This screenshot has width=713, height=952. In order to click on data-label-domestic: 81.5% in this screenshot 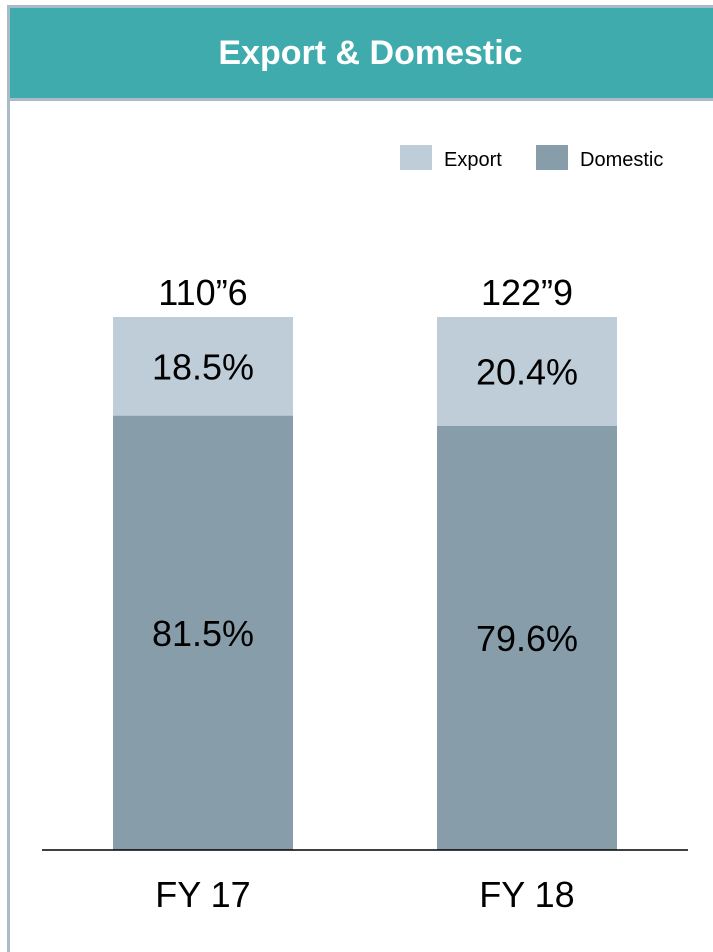, I will do `click(203, 633)`.